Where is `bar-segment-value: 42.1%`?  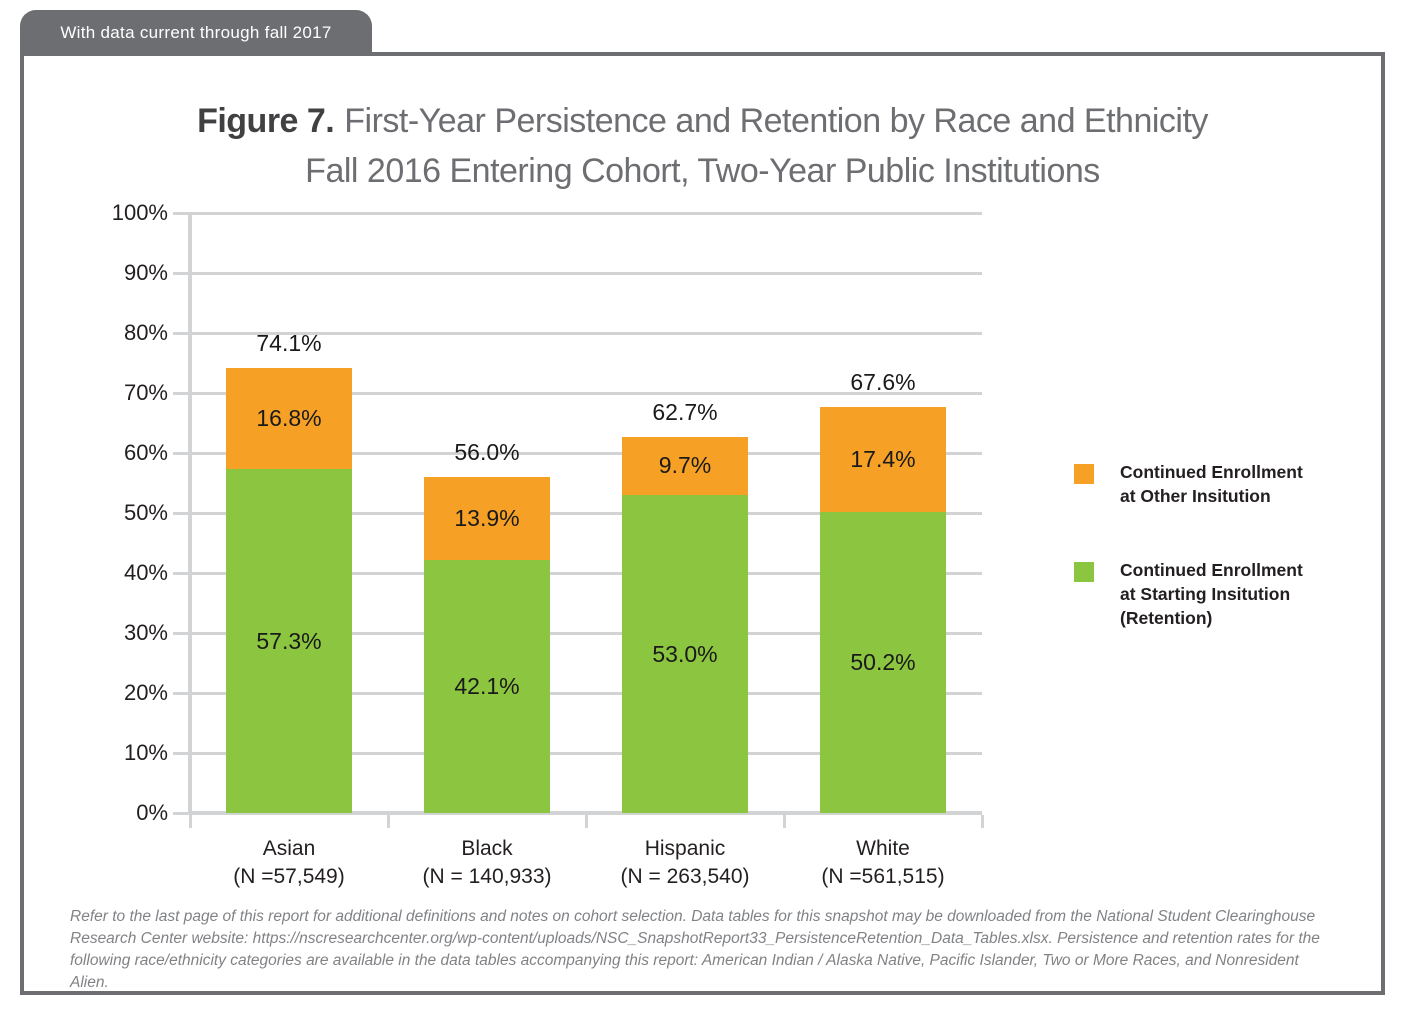
bar-segment-value: 42.1% is located at coordinates (487, 686).